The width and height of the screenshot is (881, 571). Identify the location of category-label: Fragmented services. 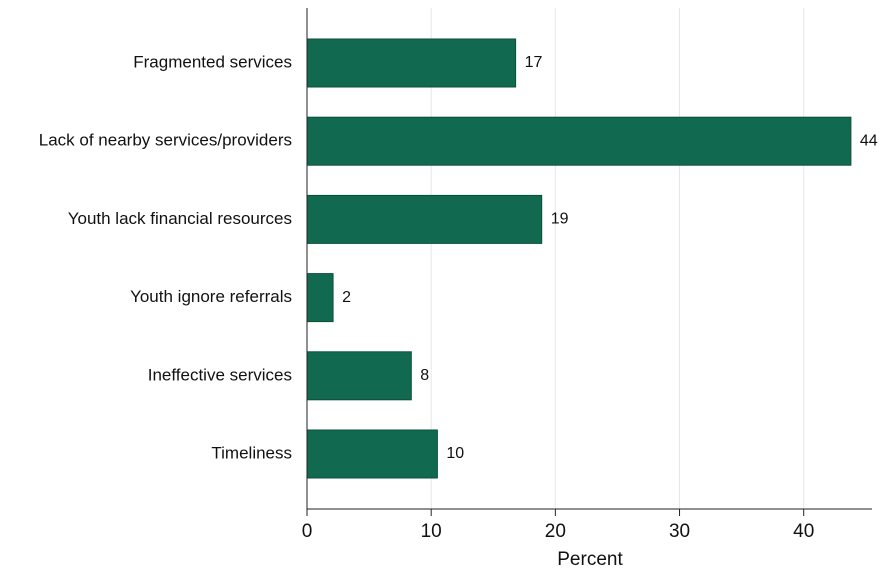
(212, 61).